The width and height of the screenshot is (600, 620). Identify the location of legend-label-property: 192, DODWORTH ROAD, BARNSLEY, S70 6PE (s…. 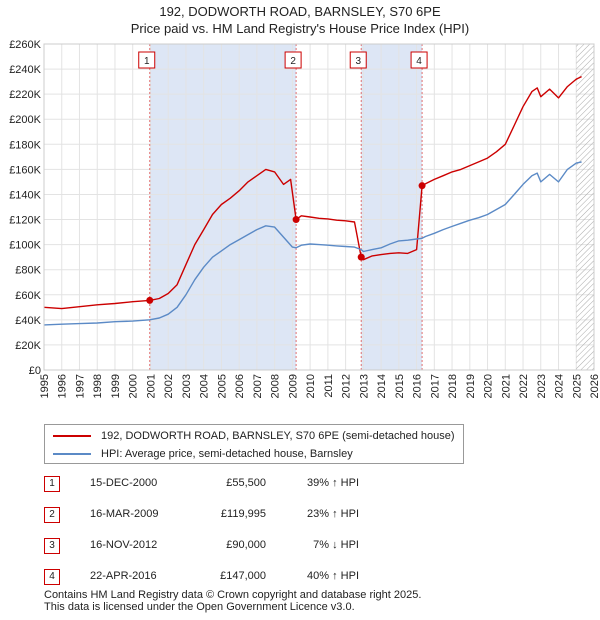
(278, 436).